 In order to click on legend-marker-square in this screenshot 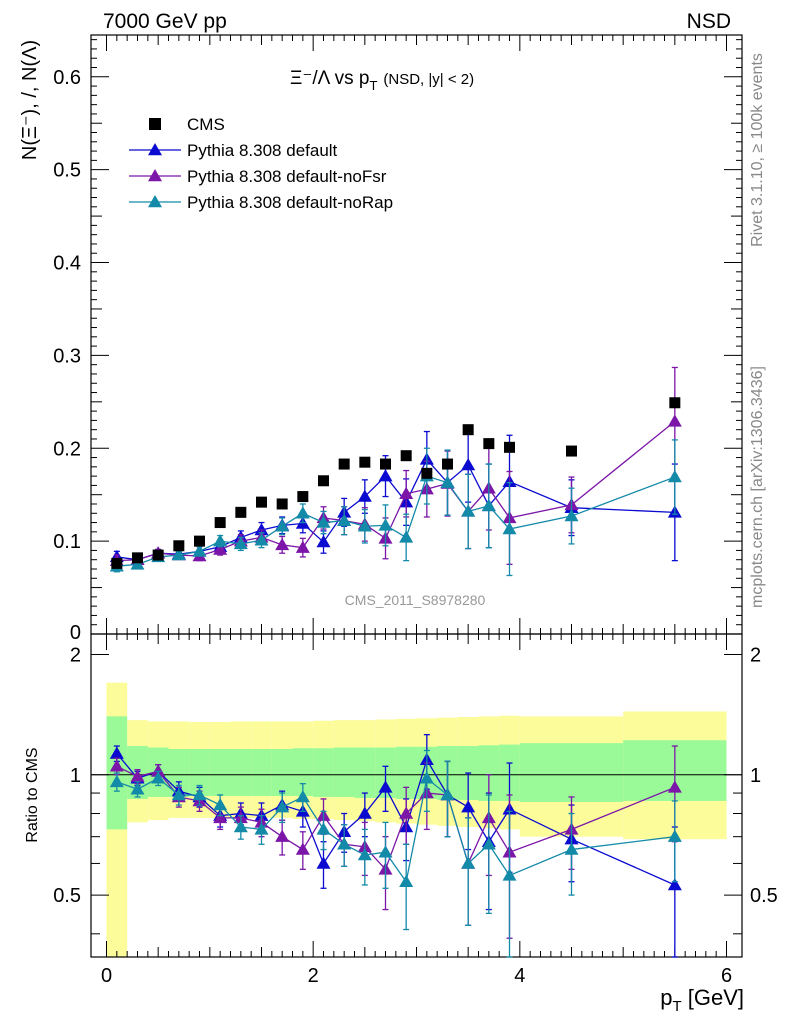, I will do `click(155, 124)`.